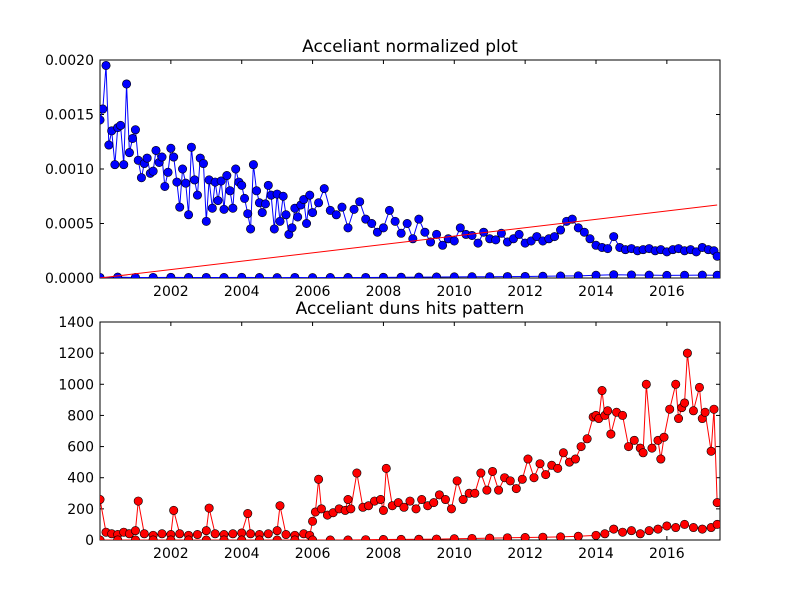 The height and width of the screenshot is (604, 800). Describe the element at coordinates (525, 554) in the screenshot. I see `duns-x-tick-label: 2012` at that location.